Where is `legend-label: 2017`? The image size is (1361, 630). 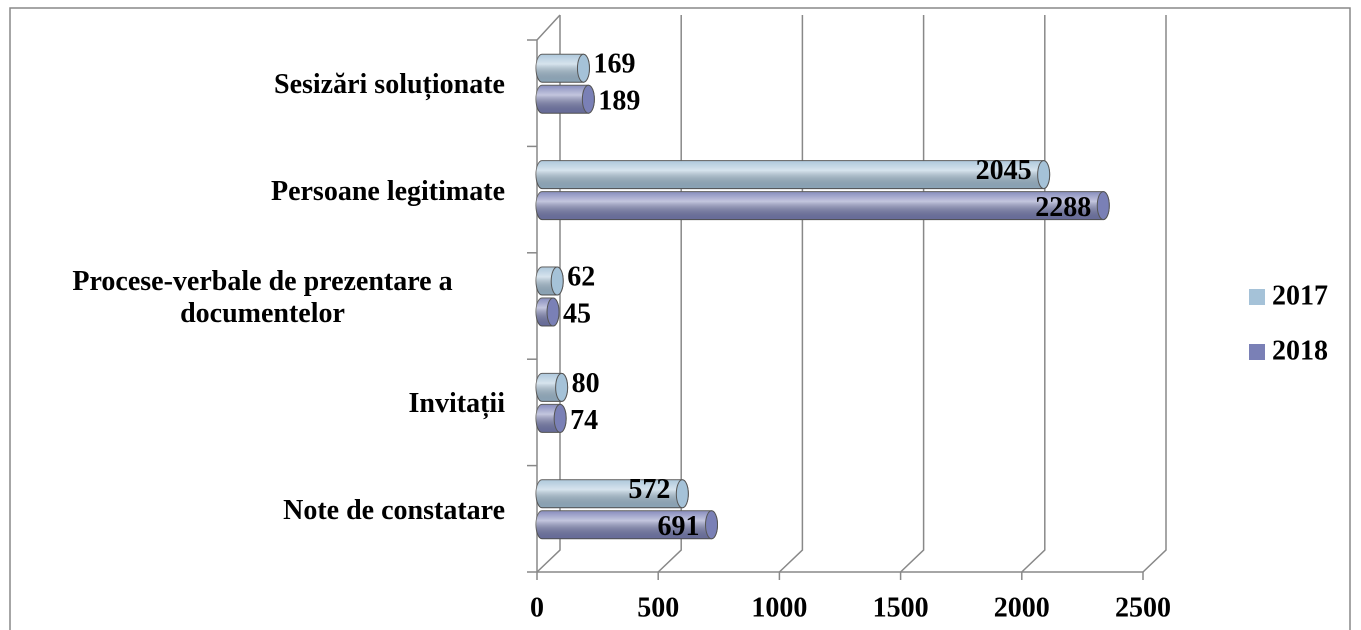 legend-label: 2017 is located at coordinates (1300, 295).